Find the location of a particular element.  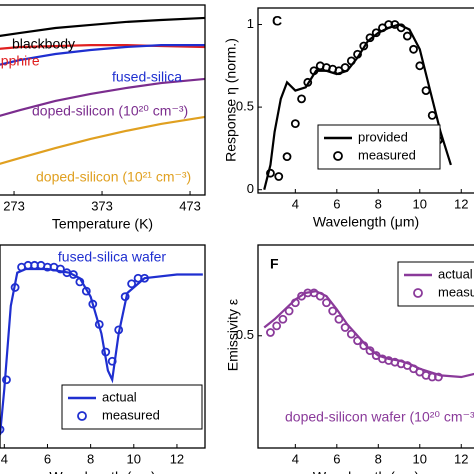

panel-title: doped-silicon wafer (10²⁰ cm⁻³) is located at coordinates (379, 417).